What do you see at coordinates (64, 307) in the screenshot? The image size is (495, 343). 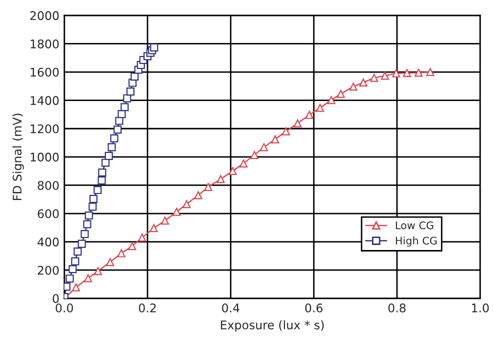 I see `x-tick-label: 0.0` at bounding box center [64, 307].